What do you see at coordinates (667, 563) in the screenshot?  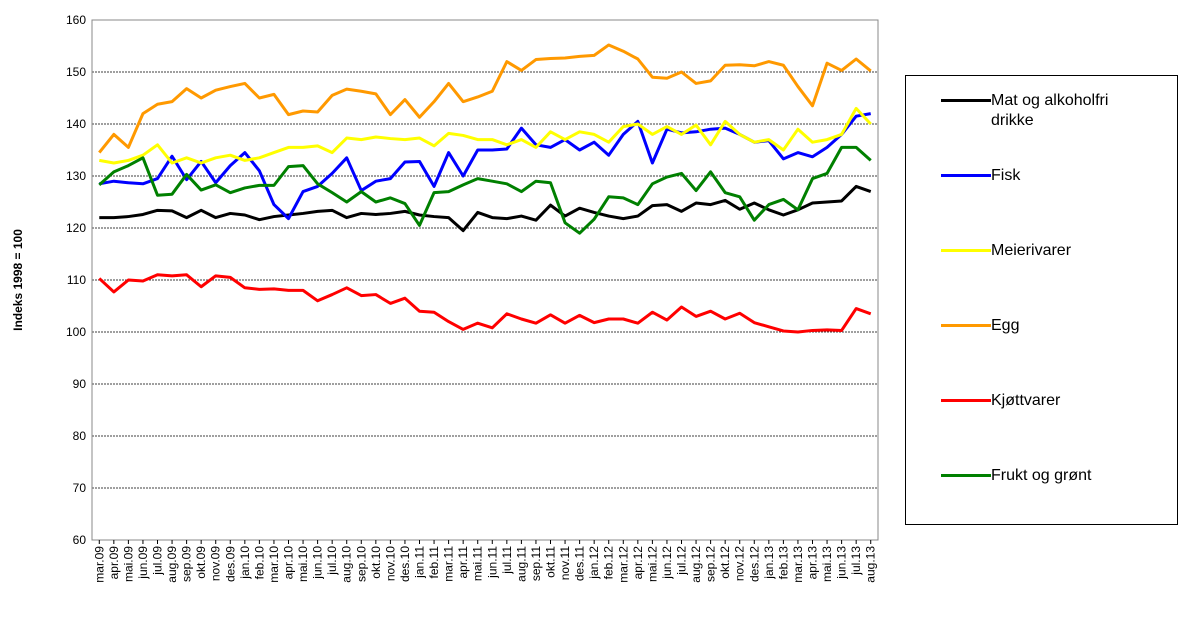 I see `x-tick-label: jun.12` at bounding box center [667, 563].